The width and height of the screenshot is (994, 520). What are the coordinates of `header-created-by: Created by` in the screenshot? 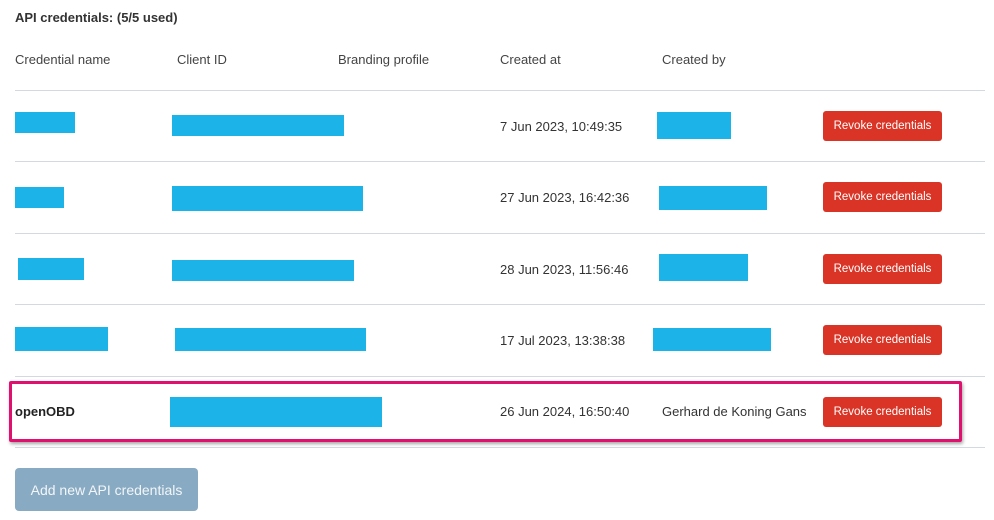 It's located at (694, 59).